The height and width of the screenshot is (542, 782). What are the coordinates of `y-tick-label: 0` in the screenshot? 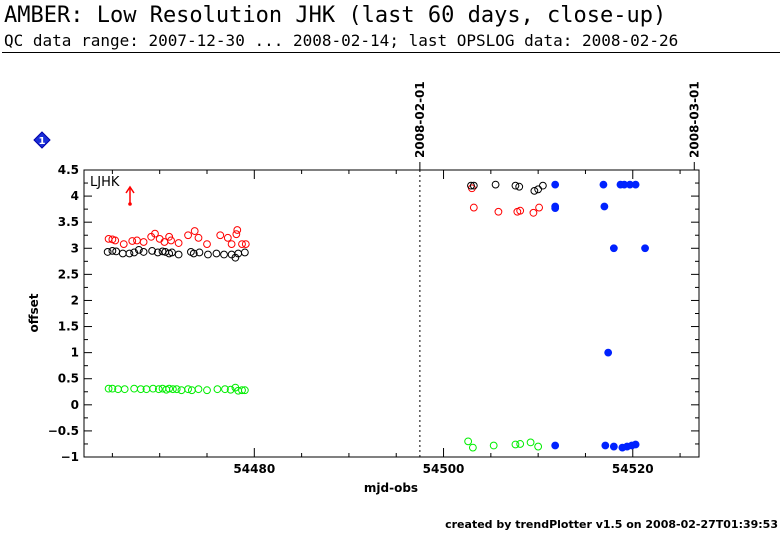 It's located at (75, 405).